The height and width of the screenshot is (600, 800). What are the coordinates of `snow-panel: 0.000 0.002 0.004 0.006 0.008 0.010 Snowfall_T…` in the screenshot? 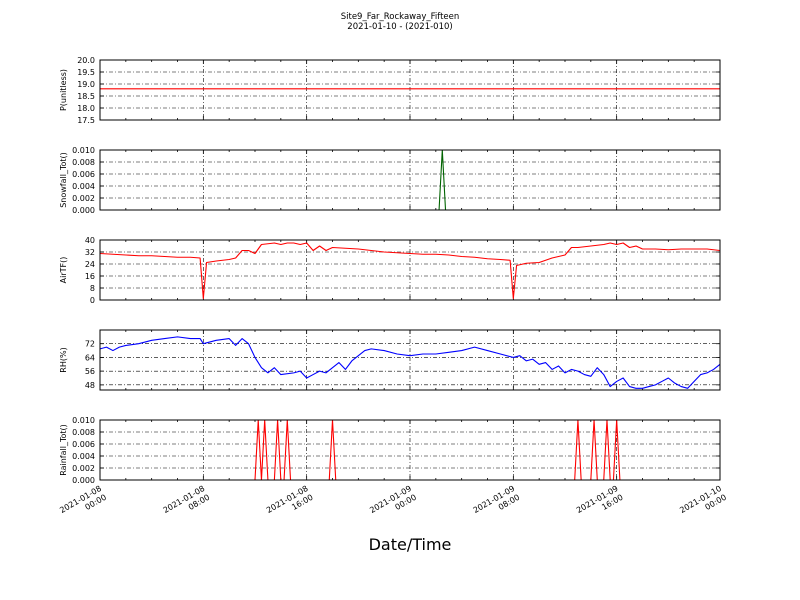 It's located at (390, 180).